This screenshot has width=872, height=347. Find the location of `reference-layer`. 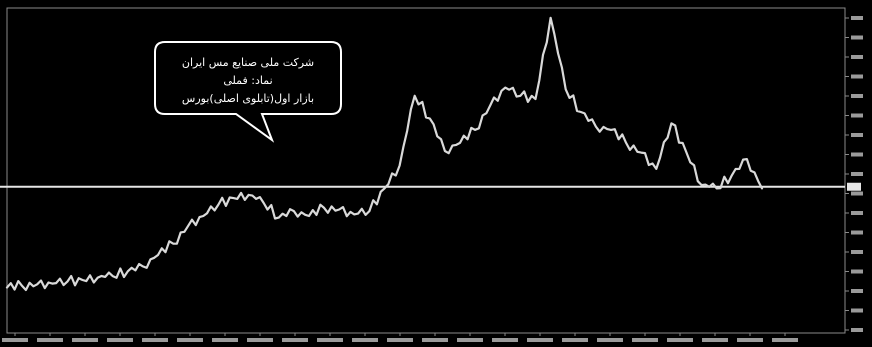

reference-layer is located at coordinates (430, 186).